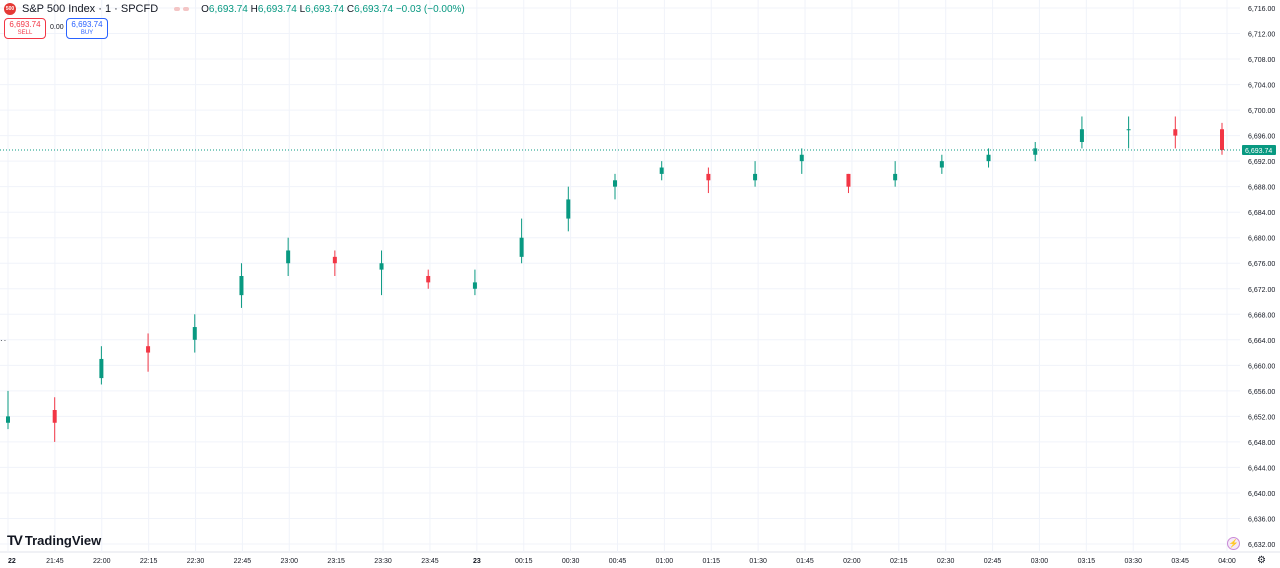  I want to click on current-price-label: 6,693.74, so click(1258, 151).